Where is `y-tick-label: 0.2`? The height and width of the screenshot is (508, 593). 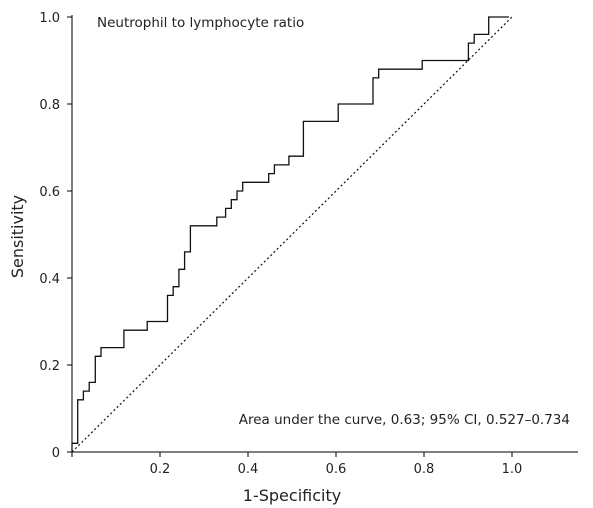 y-tick-label: 0.2 is located at coordinates (49, 366).